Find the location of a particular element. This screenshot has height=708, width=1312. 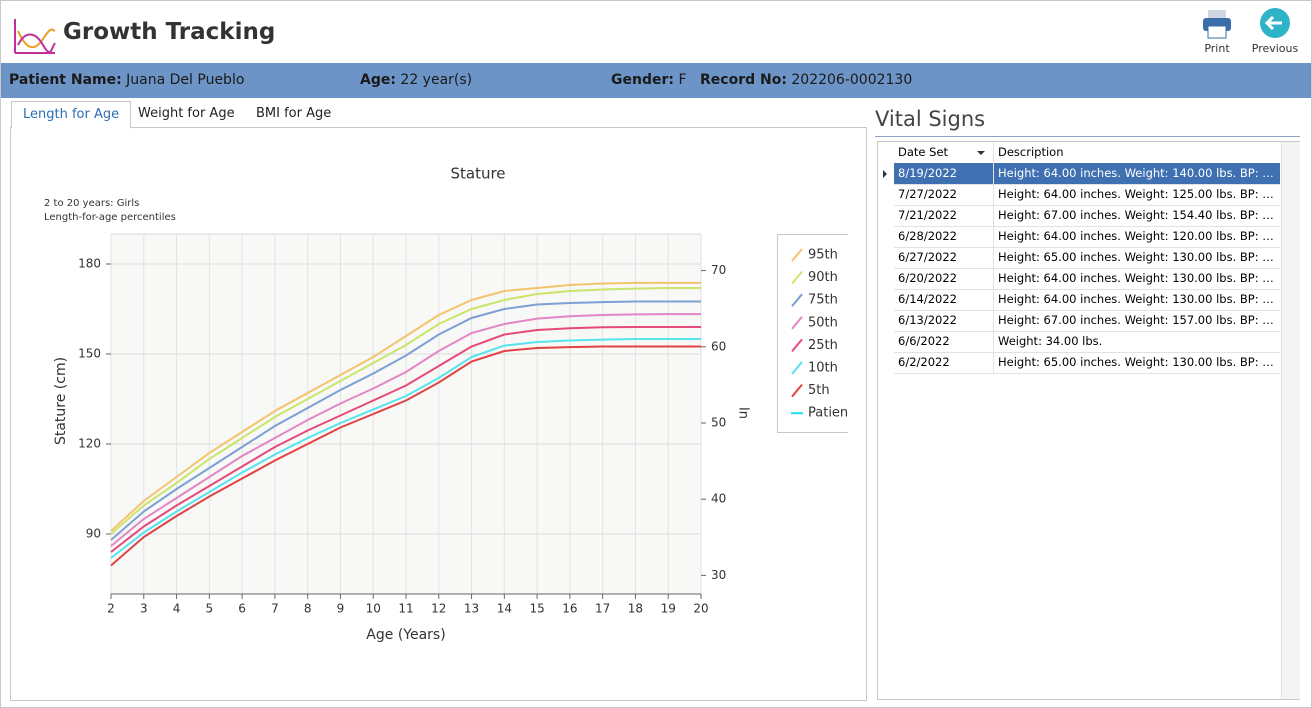

x-tick-label: 14 is located at coordinates (504, 609).